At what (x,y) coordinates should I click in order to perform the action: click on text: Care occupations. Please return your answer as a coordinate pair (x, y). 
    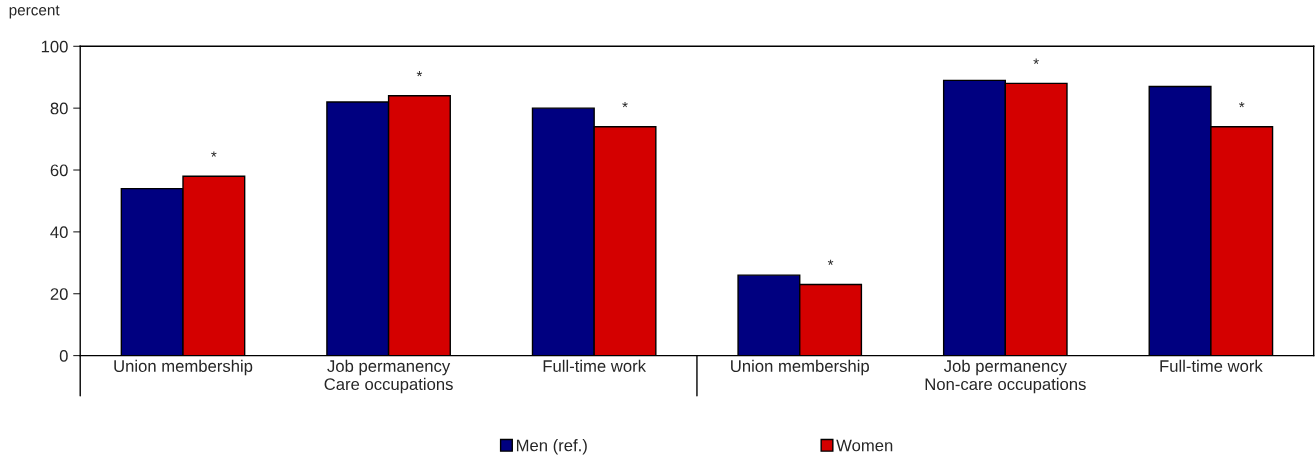
    Looking at the image, I should click on (388, 385).